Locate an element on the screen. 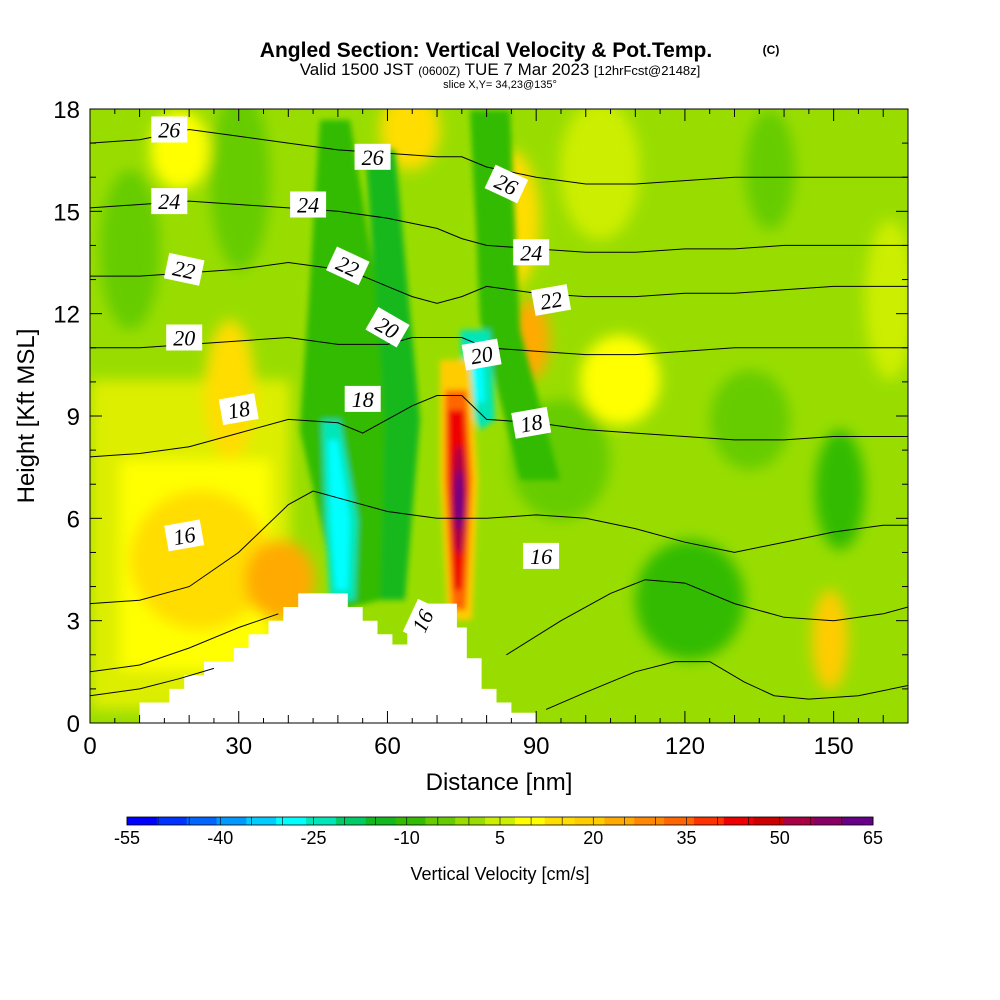 The width and height of the screenshot is (1000, 1000). chart-title-suffix: (C) is located at coordinates (771, 50).